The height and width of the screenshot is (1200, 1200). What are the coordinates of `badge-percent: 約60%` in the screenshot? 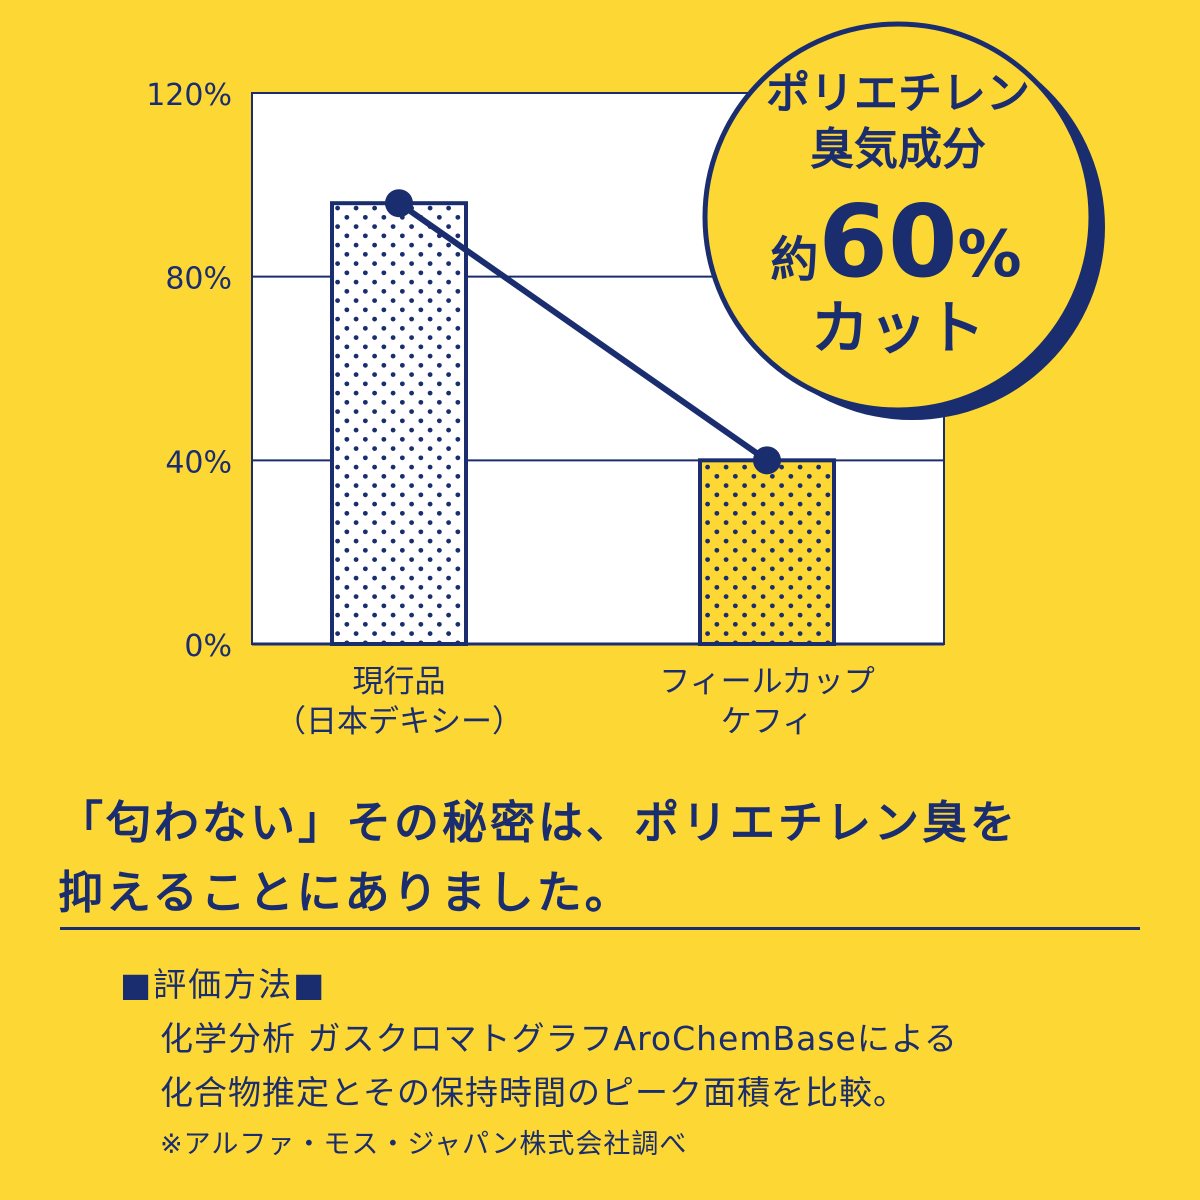 It's located at (895, 241).